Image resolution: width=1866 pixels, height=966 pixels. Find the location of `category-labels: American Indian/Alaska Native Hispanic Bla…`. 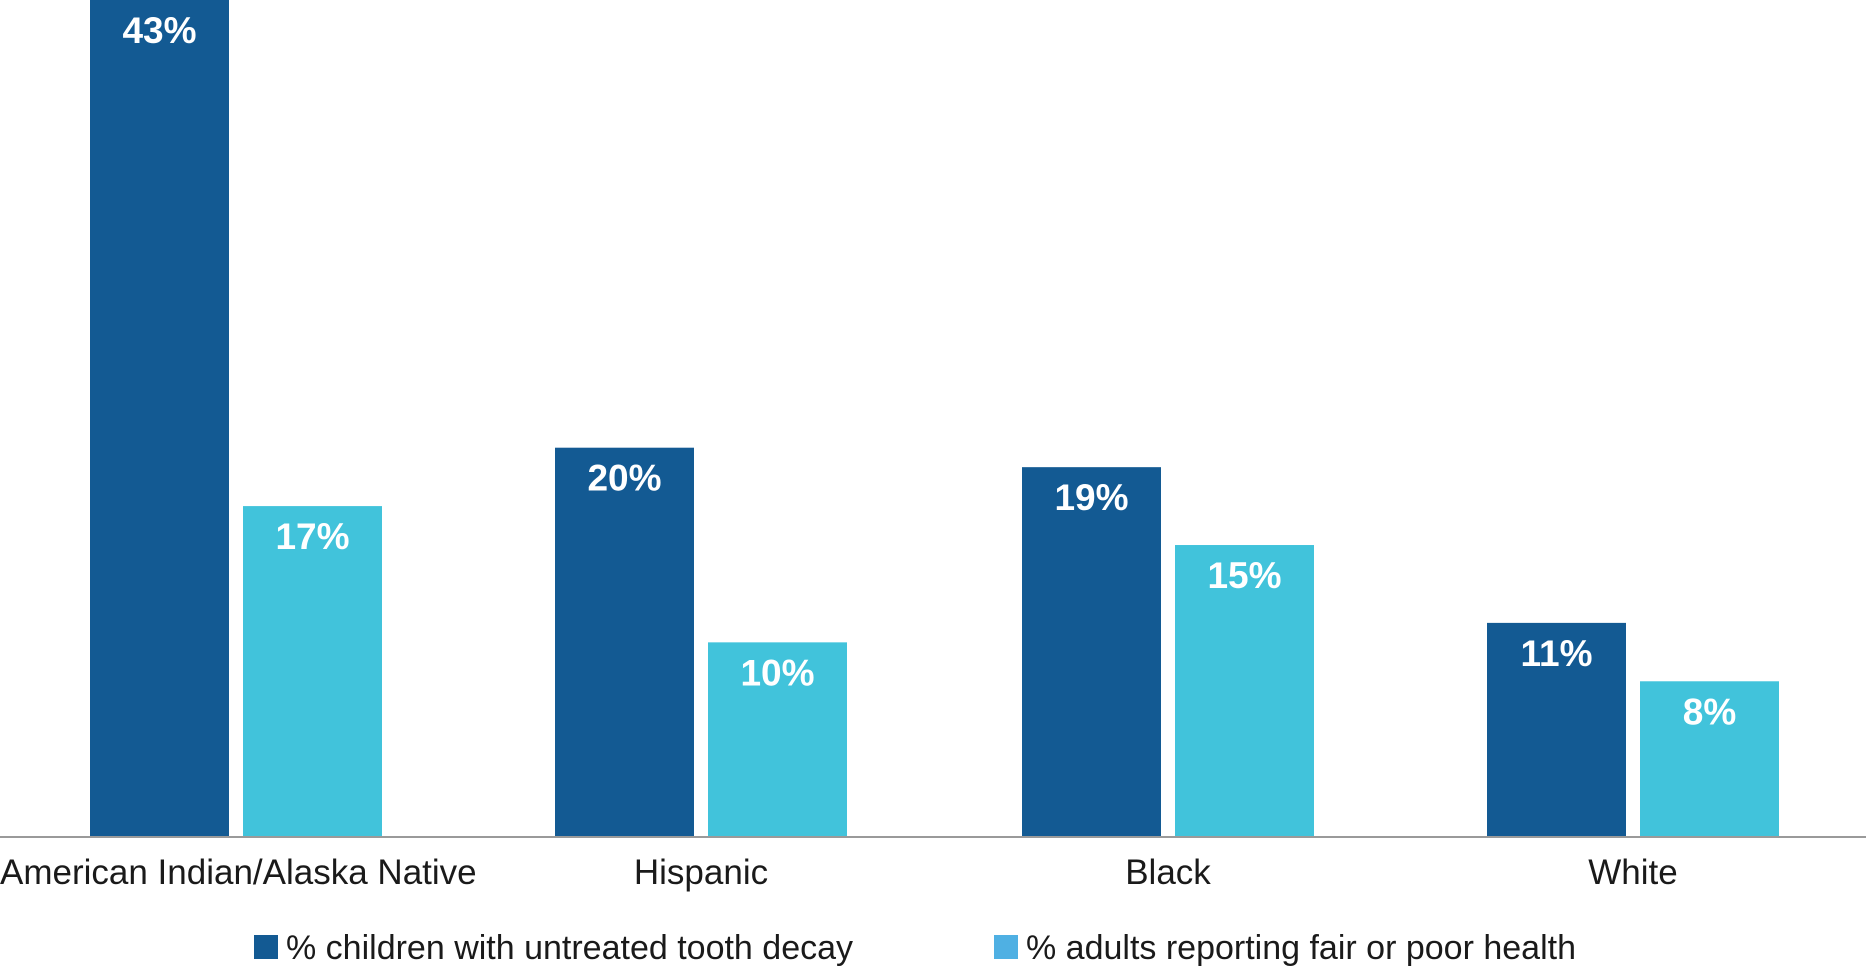

category-labels: American Indian/Alaska Native Hispanic Bla… is located at coordinates (839, 872).